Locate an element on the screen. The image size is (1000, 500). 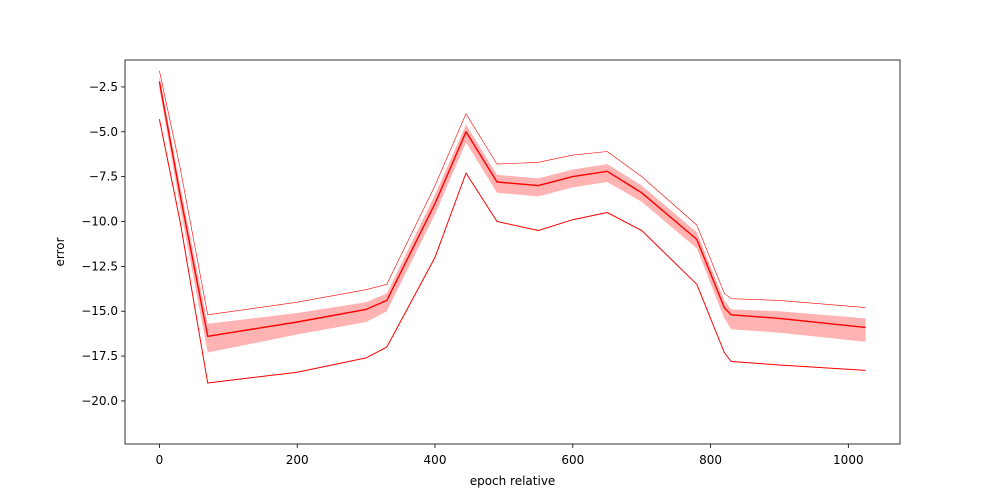
x-tick-label: 200 is located at coordinates (297, 460).